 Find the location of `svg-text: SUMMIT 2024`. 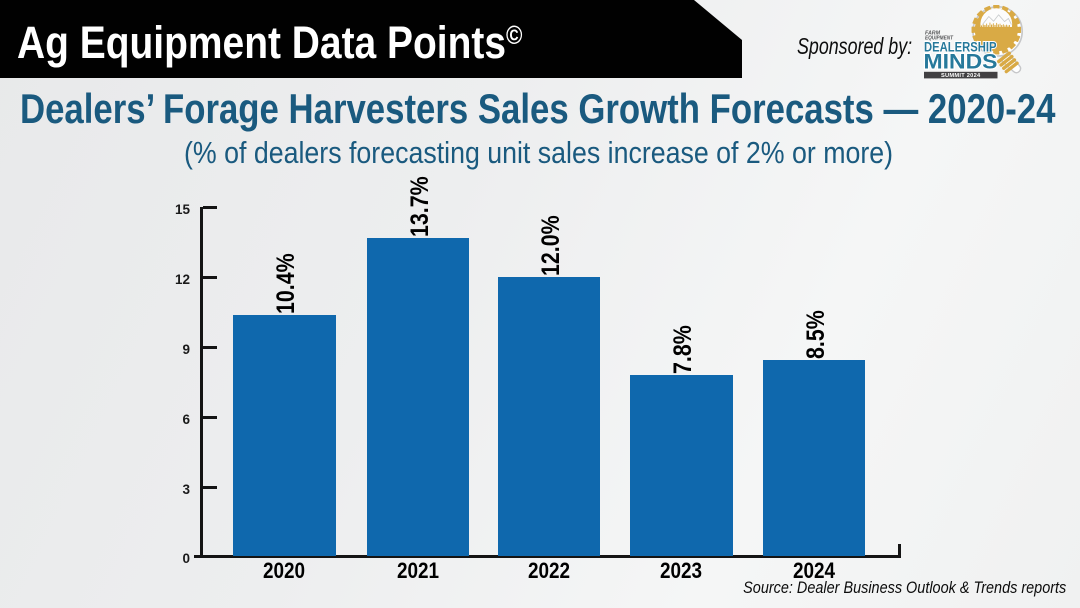

svg-text: SUMMIT 2024 is located at coordinates (961, 76).